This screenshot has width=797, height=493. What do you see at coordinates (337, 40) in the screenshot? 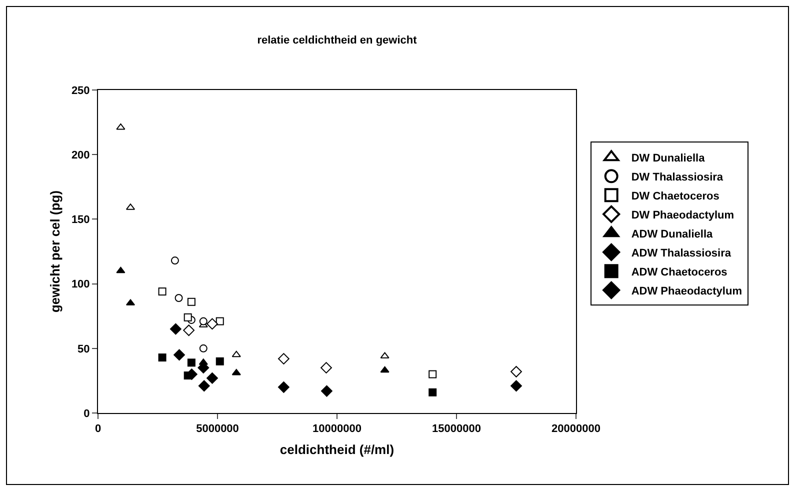
I see `chart-title: relatie celdichtheid en gewicht` at bounding box center [337, 40].